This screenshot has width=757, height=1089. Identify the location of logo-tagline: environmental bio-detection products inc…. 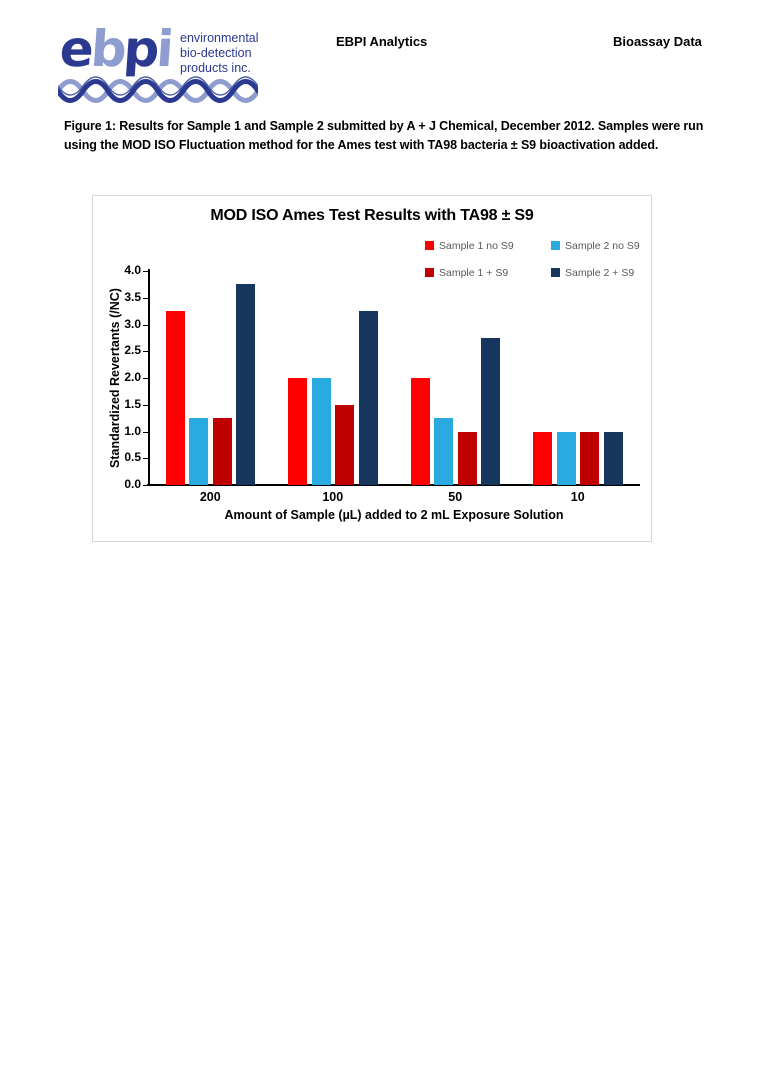
(219, 53).